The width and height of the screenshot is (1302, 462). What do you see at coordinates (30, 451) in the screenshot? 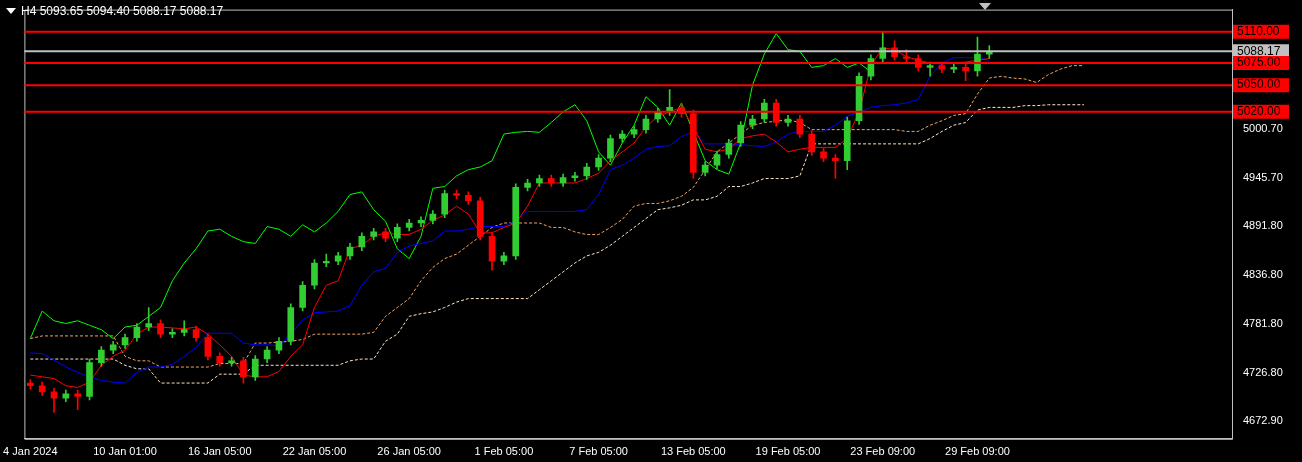
I see `x-tick-label: 4 Jan 2024` at bounding box center [30, 451].